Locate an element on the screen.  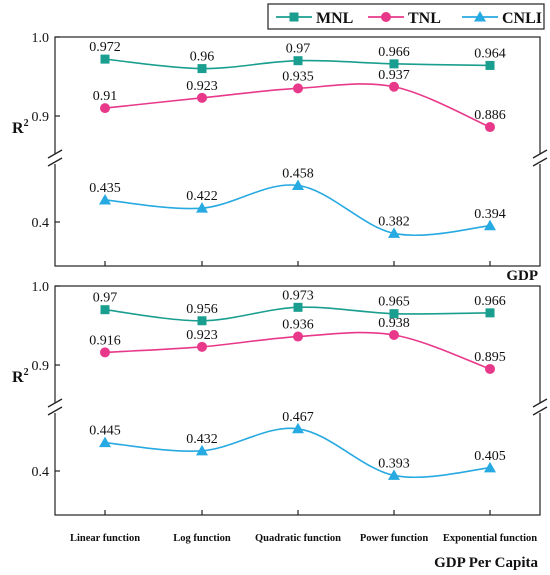
x-category-label: Linear function is located at coordinates (105, 538).